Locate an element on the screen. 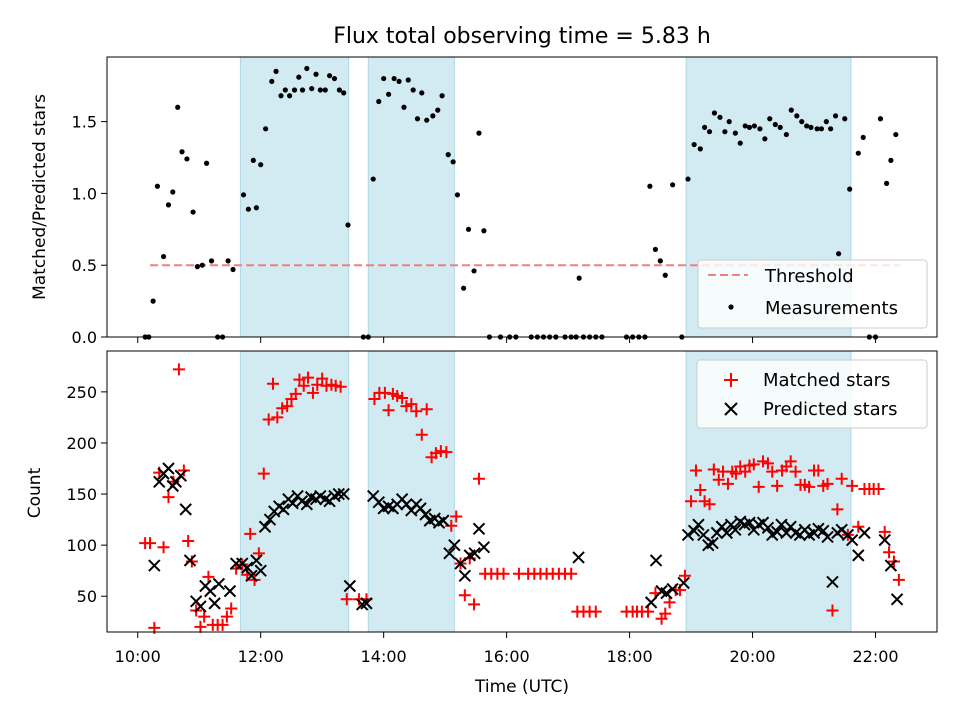 Image resolution: width=960 pixels, height=724 pixels. matched-legend-label: Matched stars is located at coordinates (826, 380).